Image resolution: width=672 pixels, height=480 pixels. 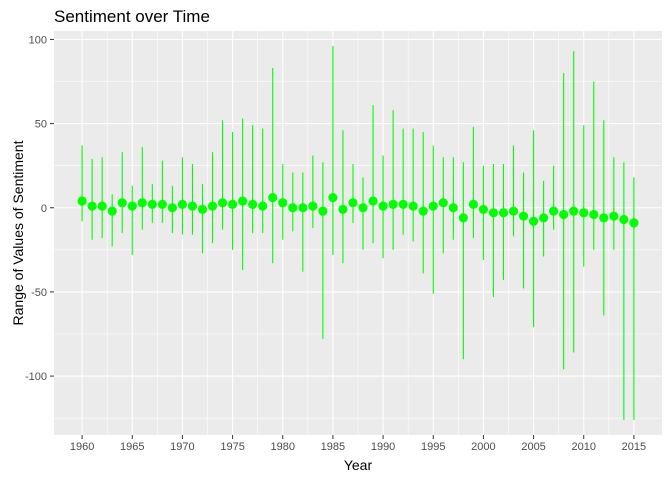 I want to click on x-tick-label: 1980, so click(x=283, y=447).